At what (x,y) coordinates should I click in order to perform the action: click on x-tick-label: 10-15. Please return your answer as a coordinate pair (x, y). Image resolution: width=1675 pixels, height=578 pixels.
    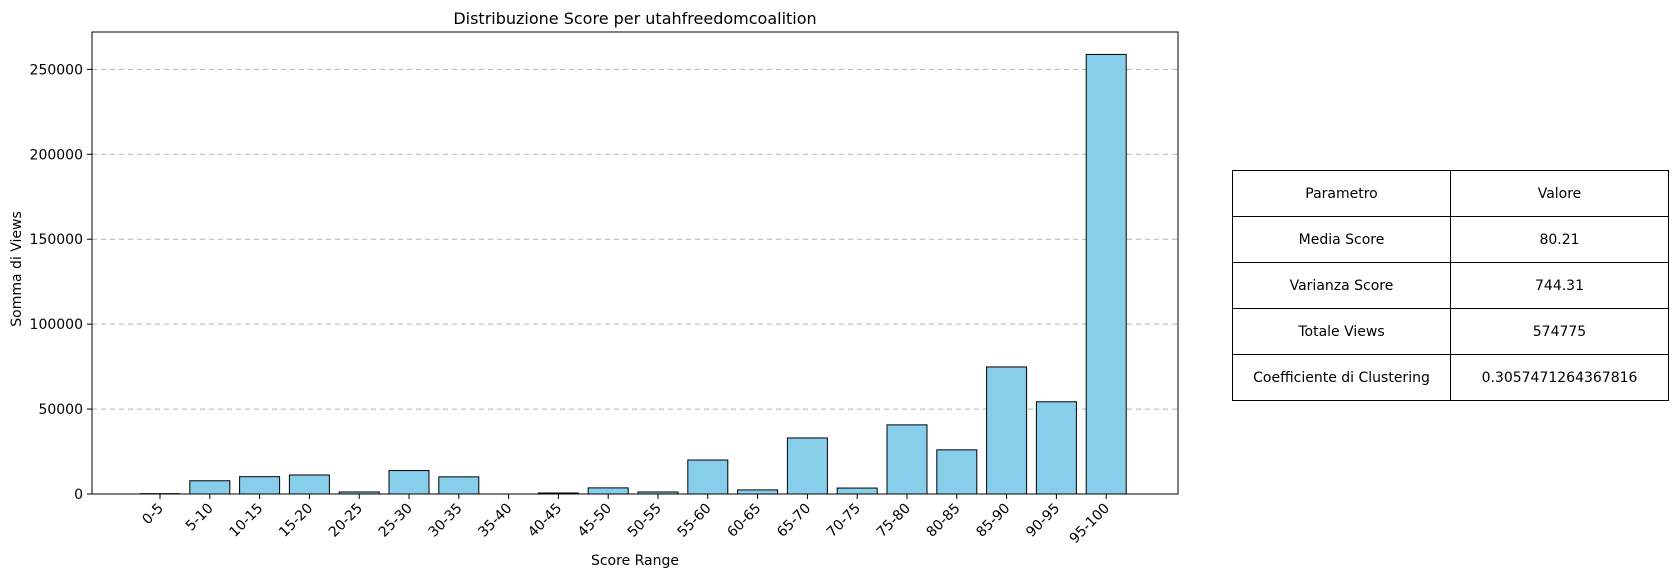
    Looking at the image, I should click on (246, 521).